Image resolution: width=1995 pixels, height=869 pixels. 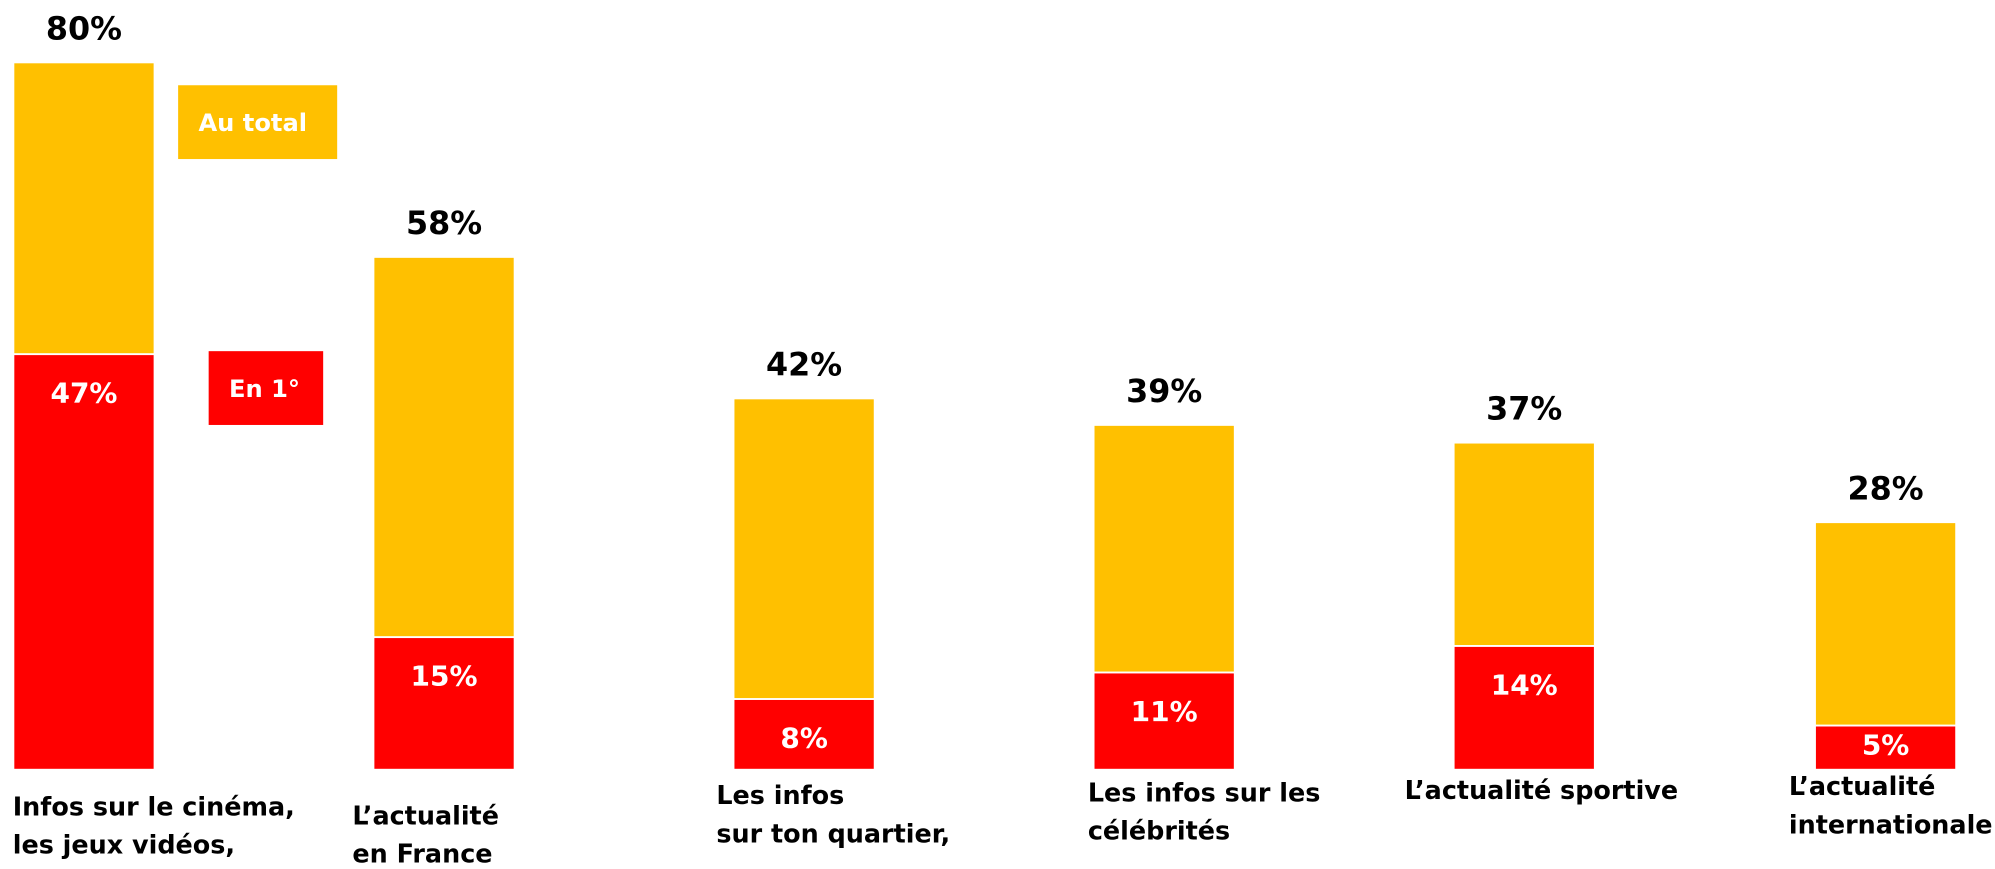 What do you see at coordinates (444, 675) in the screenshot?
I see `value-label: 15%` at bounding box center [444, 675].